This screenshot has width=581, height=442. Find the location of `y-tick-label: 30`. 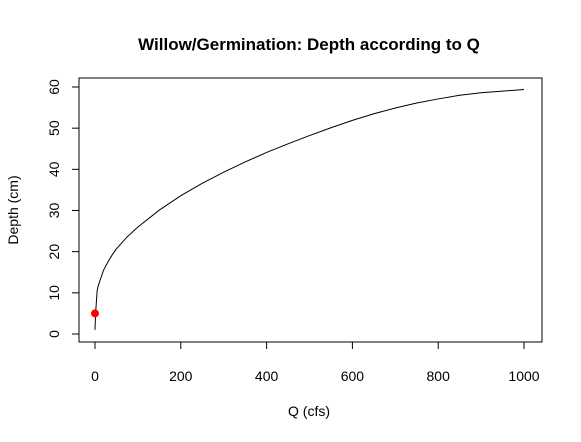

y-tick-label: 30 is located at coordinates (54, 211).